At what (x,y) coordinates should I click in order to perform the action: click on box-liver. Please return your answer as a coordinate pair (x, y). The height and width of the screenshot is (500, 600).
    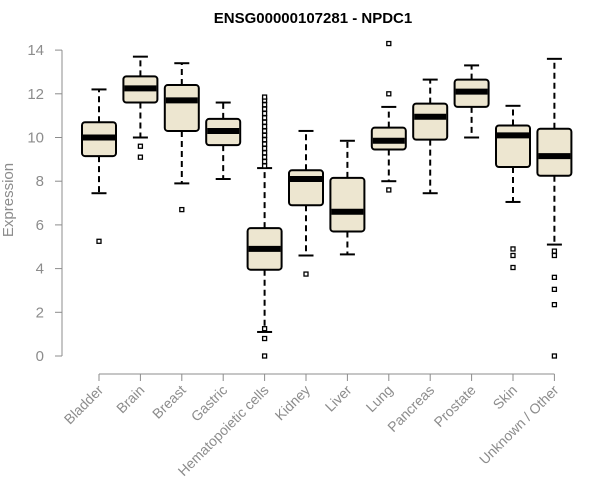
    Looking at the image, I should click on (347, 197).